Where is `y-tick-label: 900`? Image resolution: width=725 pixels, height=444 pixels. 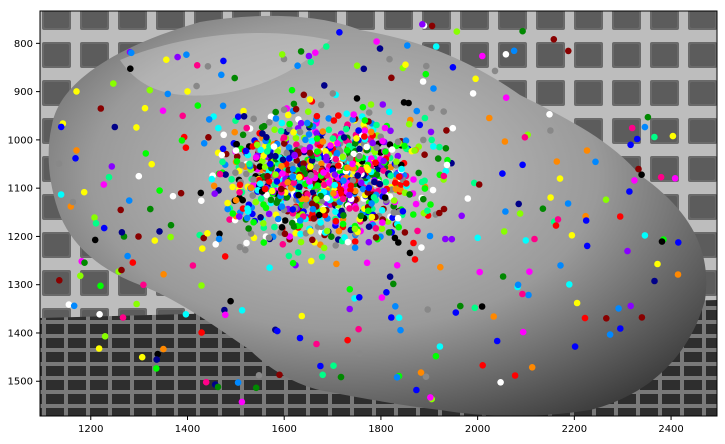 y-tick-label: 900 is located at coordinates (23, 92).